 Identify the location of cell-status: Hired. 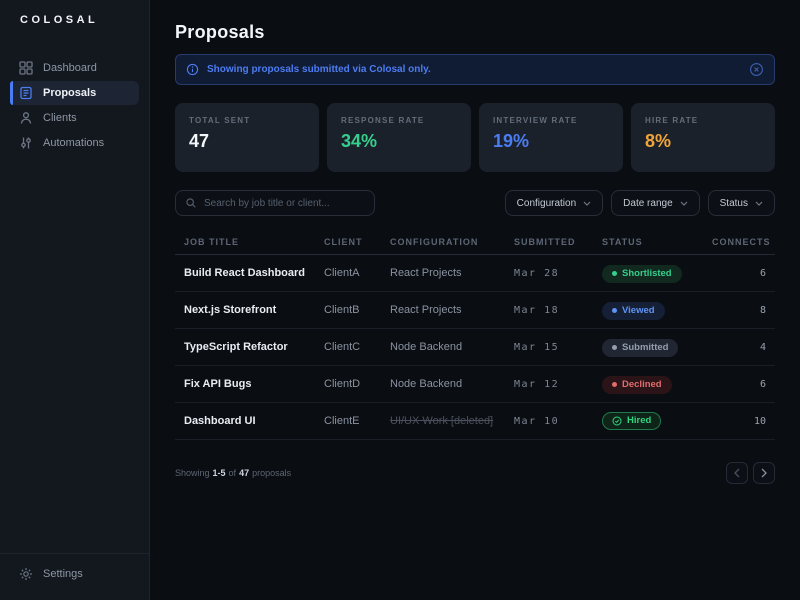
(657, 421).